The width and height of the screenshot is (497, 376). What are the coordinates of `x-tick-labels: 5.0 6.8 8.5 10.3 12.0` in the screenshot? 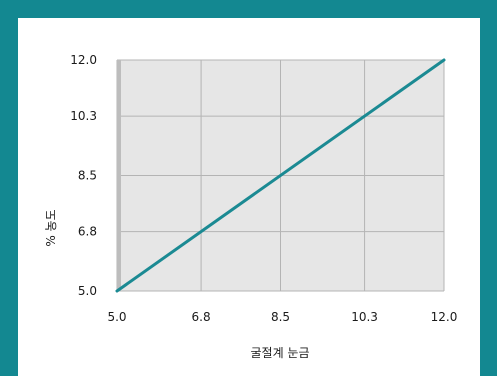 It's located at (282, 317).